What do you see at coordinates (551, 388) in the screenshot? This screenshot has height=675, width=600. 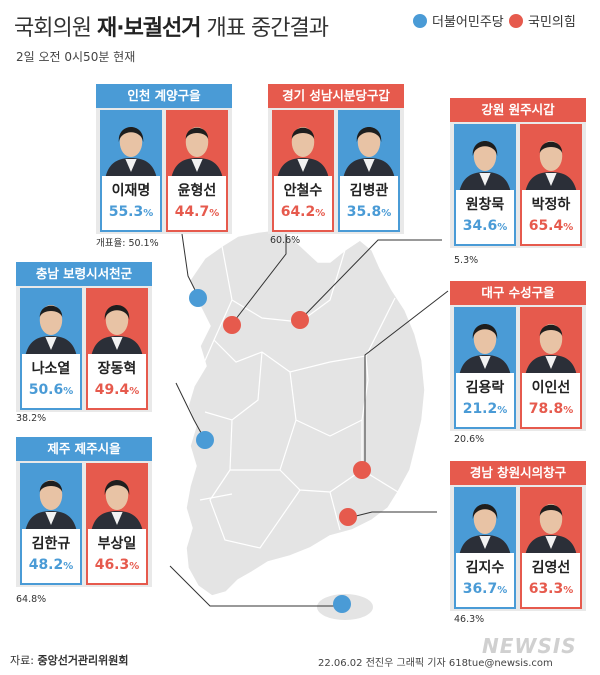 I see `candidate-name: 이인선` at bounding box center [551, 388].